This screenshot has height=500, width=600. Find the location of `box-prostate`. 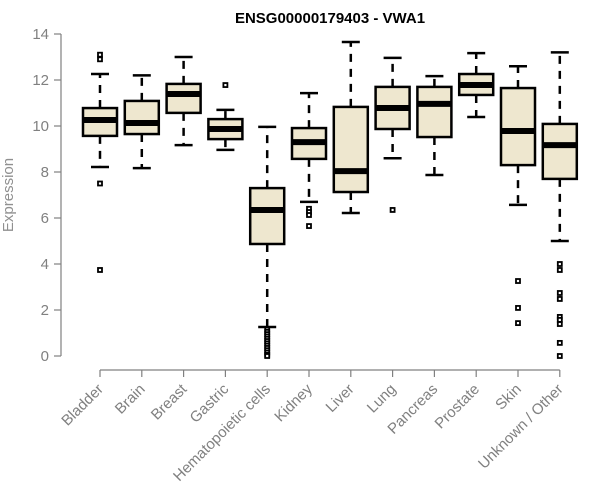

box-prostate is located at coordinates (476, 85).